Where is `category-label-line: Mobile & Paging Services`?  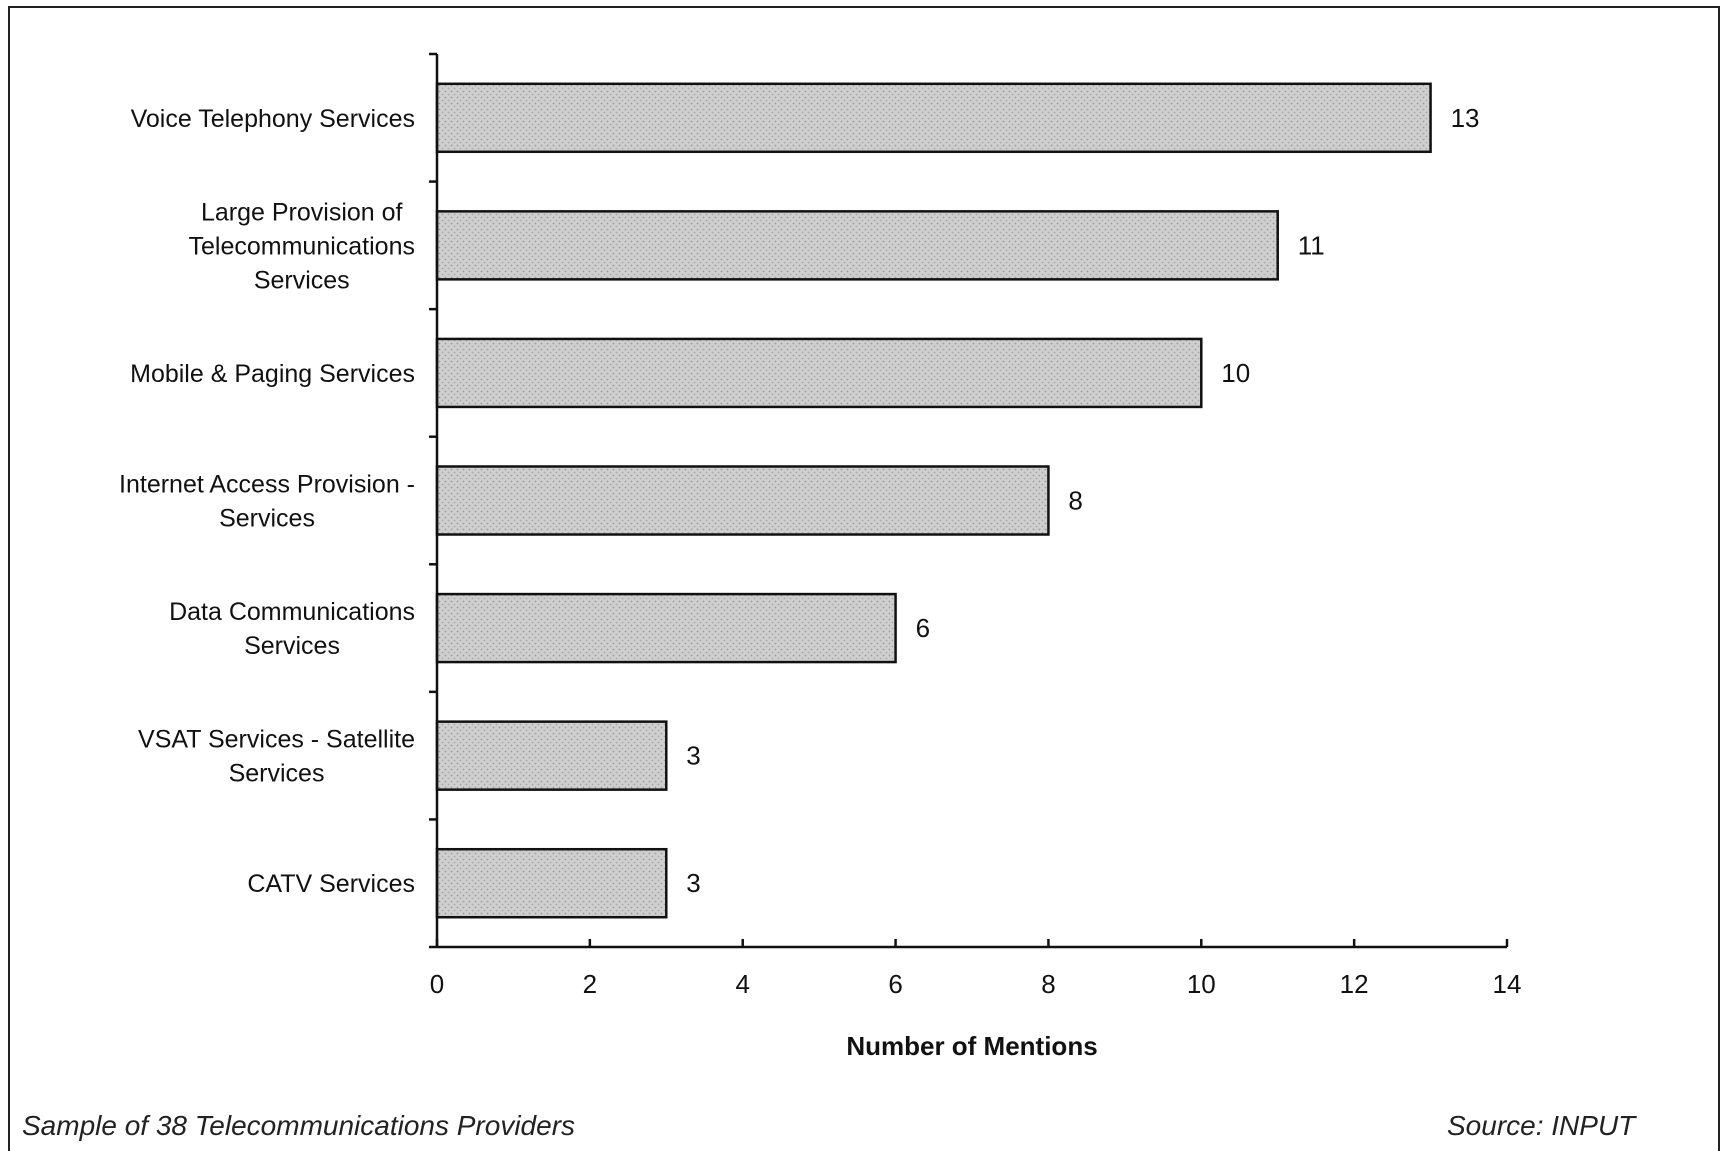
category-label-line: Mobile & Paging Services is located at coordinates (272, 374).